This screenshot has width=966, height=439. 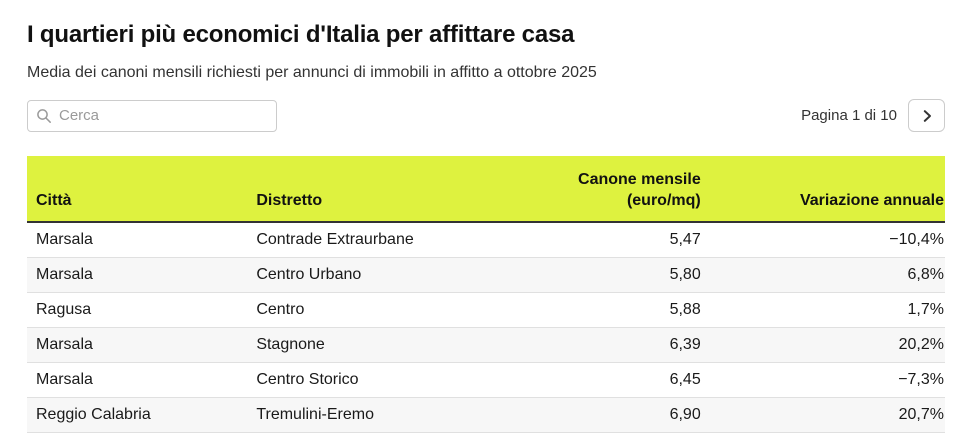 I want to click on column-header-distretto: Distretto, so click(x=362, y=189).